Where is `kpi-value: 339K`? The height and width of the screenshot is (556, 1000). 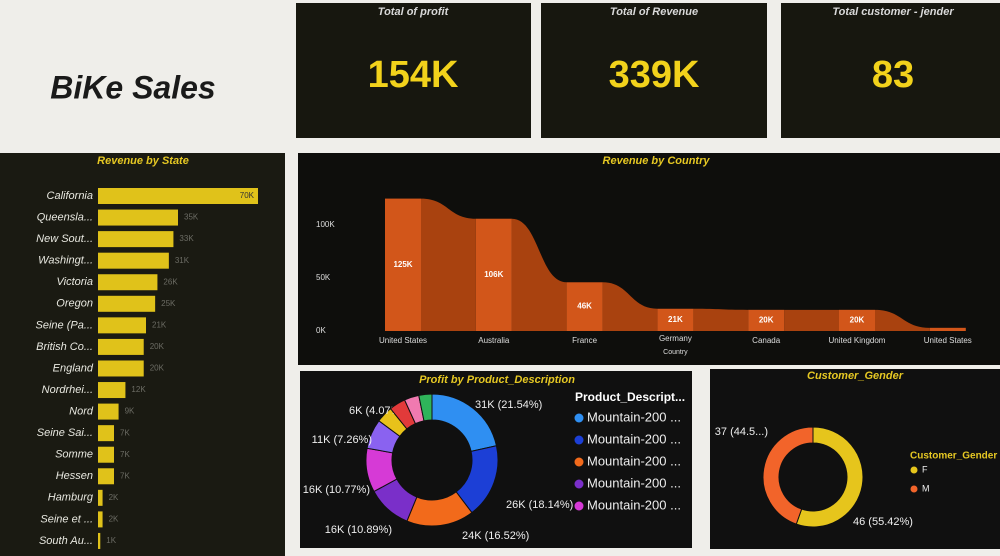
kpi-value: 339K is located at coordinates (654, 75).